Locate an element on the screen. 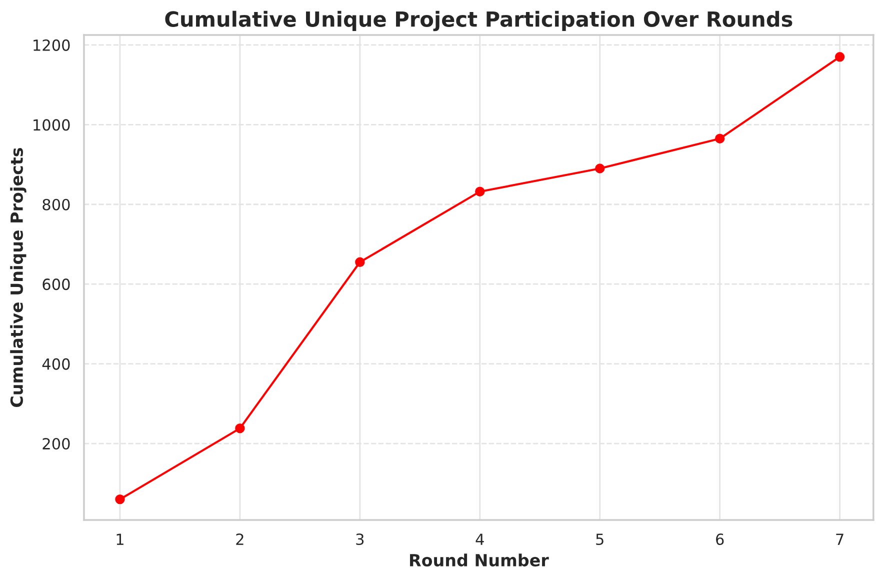 This screenshot has width=884, height=583. y-tick-label: 800 is located at coordinates (56, 204).